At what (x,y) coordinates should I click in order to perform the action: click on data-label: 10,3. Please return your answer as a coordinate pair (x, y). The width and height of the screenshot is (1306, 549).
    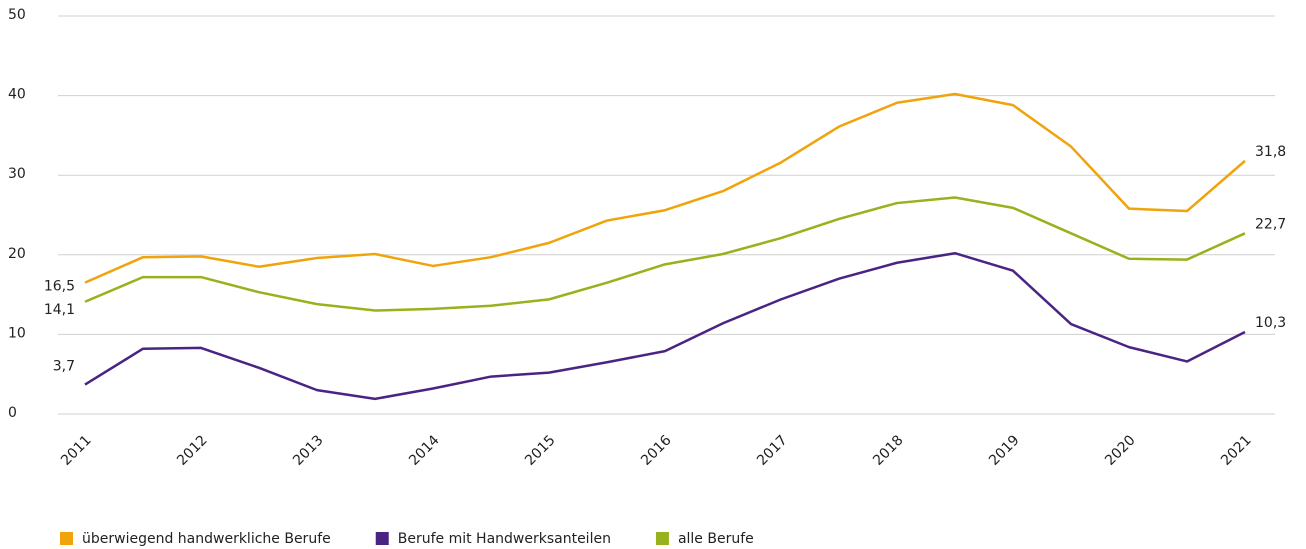
    Looking at the image, I should click on (1270, 323).